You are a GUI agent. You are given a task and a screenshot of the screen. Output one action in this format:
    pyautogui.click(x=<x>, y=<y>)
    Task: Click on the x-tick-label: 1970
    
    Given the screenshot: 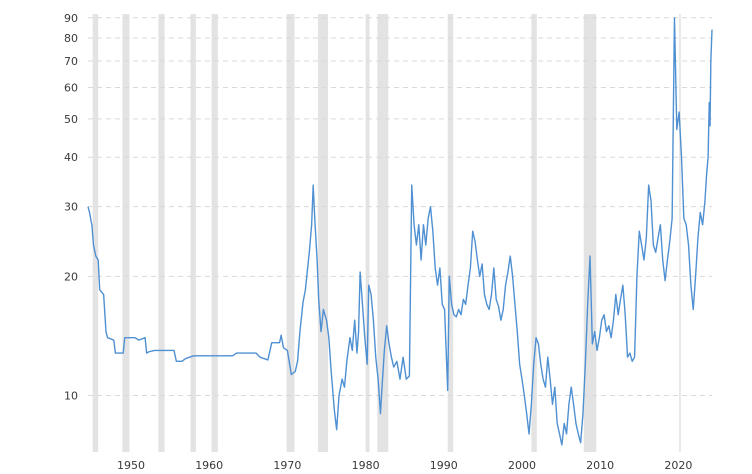 What is the action you would take?
    pyautogui.click(x=287, y=465)
    